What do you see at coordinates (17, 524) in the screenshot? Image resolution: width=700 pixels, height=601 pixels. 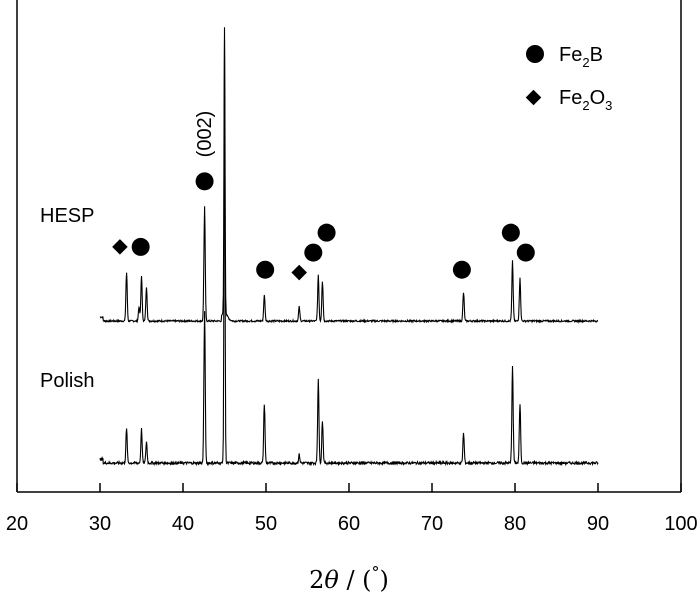 I see `x-tick-label-20: 20` at bounding box center [17, 524].